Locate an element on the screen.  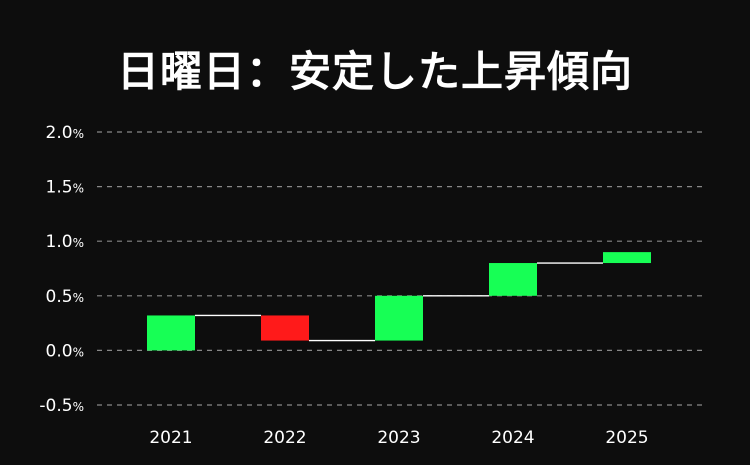
y-tick-label: 2.0% is located at coordinates (65, 133).